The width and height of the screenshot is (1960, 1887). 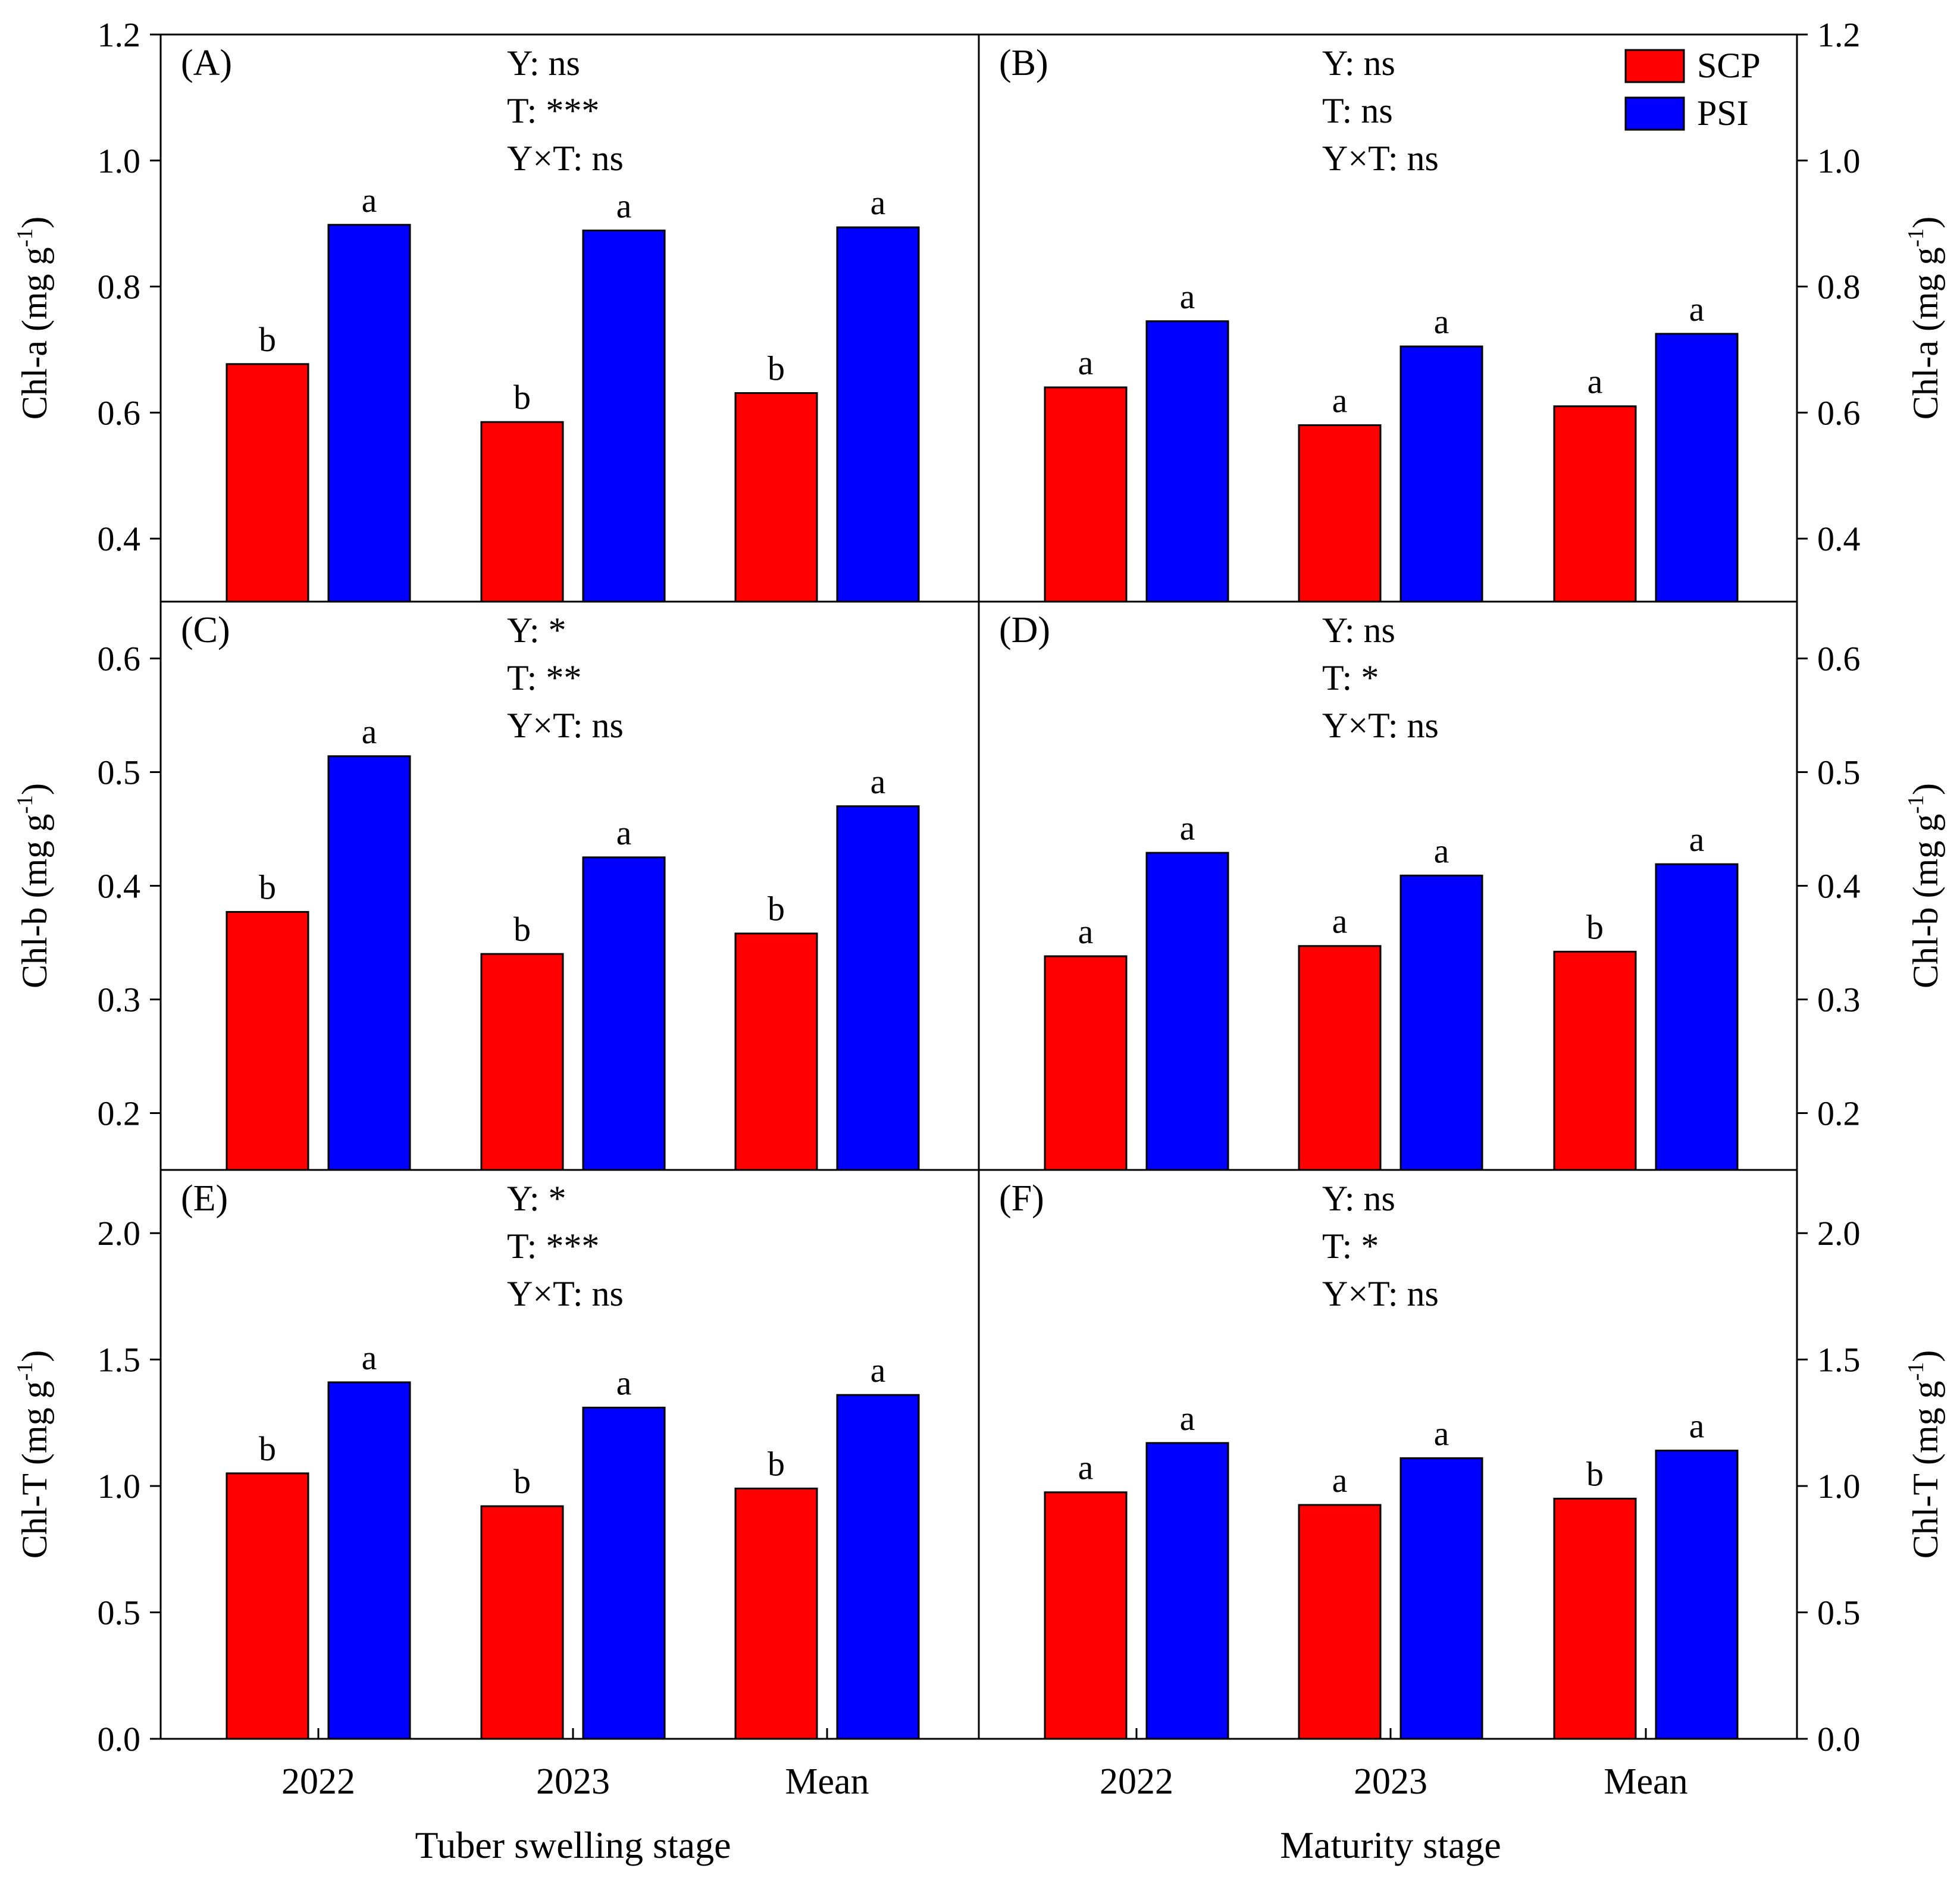 I want to click on legend-label-scp: SCP, so click(x=1729, y=65).